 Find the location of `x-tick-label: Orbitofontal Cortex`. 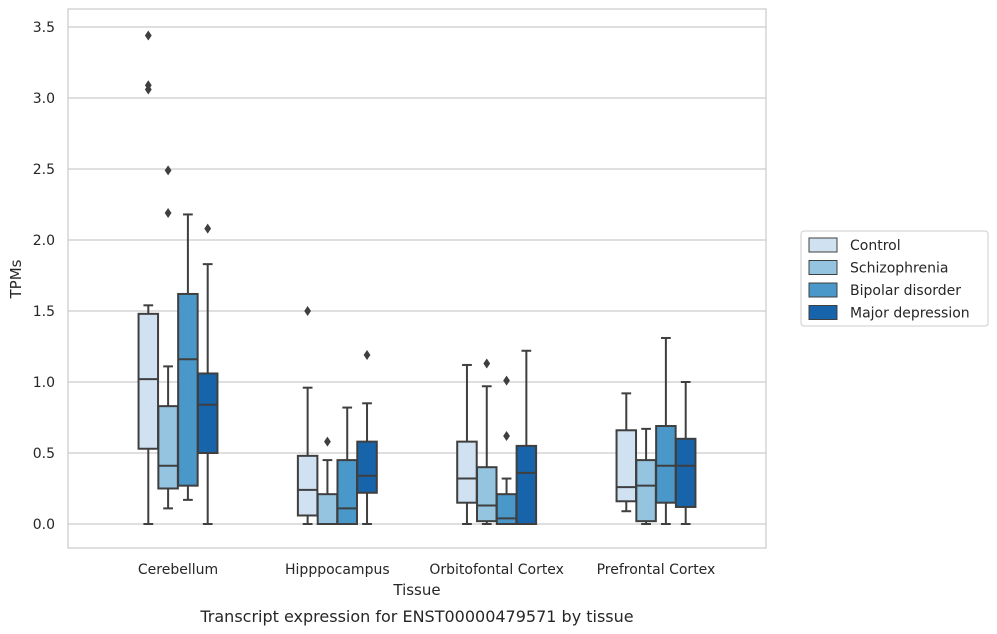

x-tick-label: Orbitofontal Cortex is located at coordinates (496, 570).